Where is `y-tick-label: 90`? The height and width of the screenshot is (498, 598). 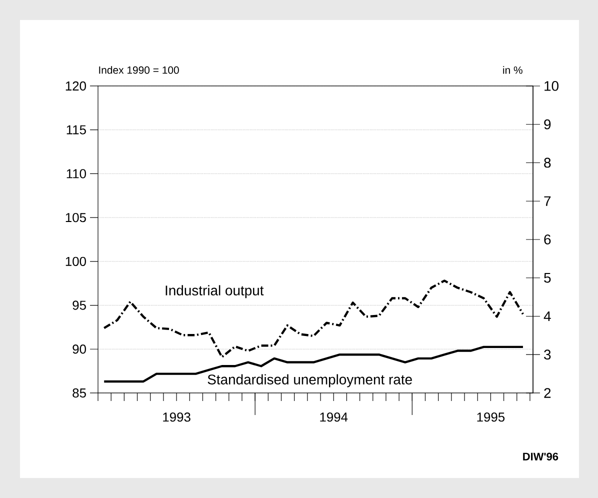
y-tick-label: 90 is located at coordinates (79, 349).